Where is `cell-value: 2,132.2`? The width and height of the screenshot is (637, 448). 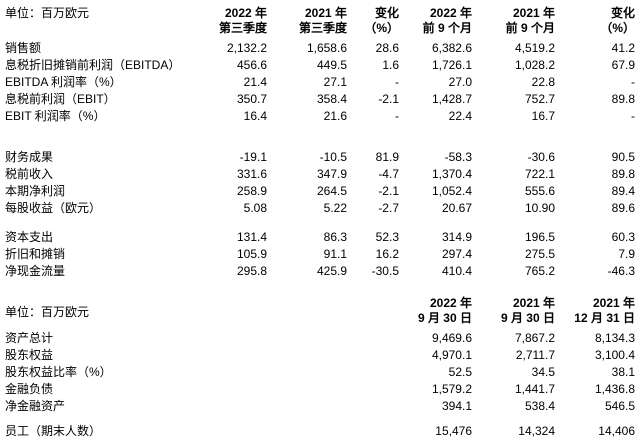
cell-value: 2,132.2 is located at coordinates (246, 48).